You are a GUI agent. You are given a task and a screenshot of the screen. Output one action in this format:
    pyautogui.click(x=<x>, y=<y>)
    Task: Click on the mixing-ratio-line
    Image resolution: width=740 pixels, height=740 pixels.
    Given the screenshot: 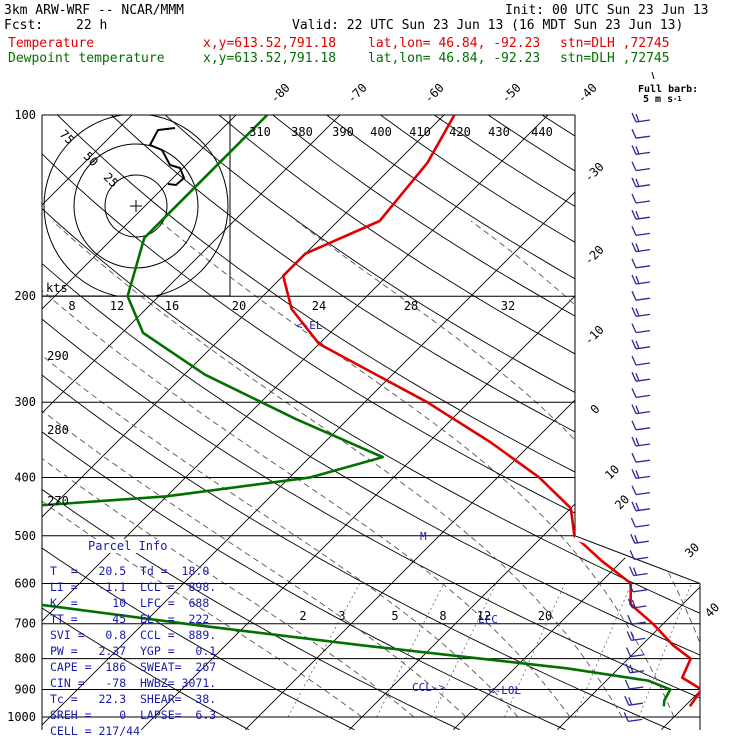 What is the action you would take?
    pyautogui.click(x=535, y=650)
    